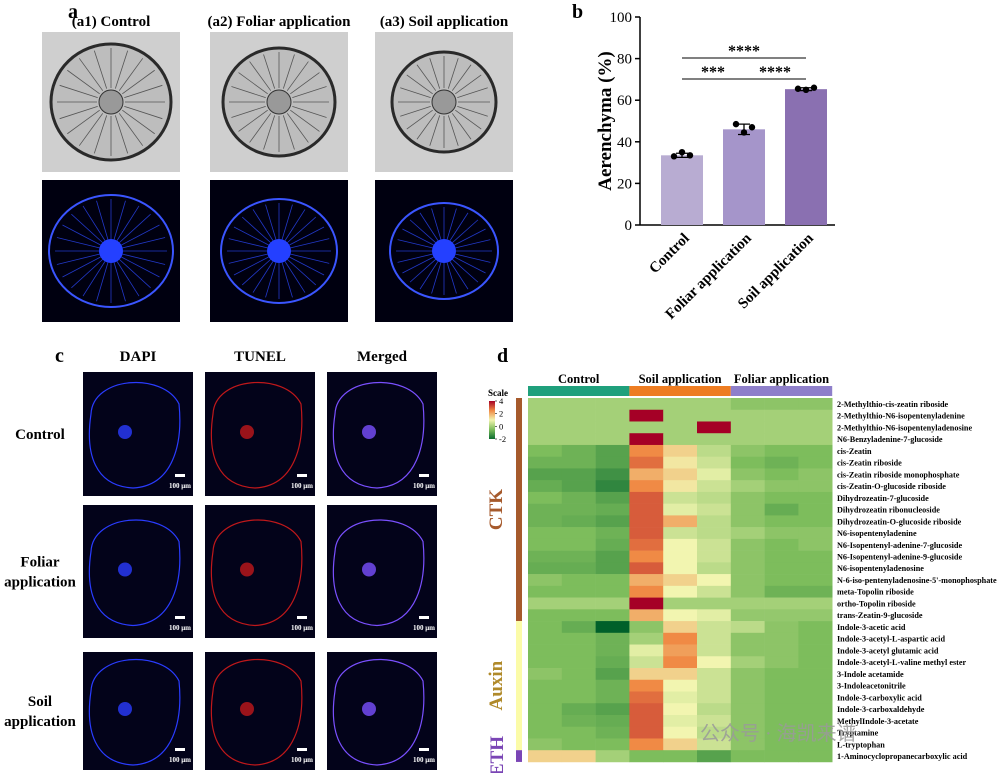 Image resolution: width=1001 pixels, height=773 pixels. I want to click on row-group-label: ETH, so click(497, 754).